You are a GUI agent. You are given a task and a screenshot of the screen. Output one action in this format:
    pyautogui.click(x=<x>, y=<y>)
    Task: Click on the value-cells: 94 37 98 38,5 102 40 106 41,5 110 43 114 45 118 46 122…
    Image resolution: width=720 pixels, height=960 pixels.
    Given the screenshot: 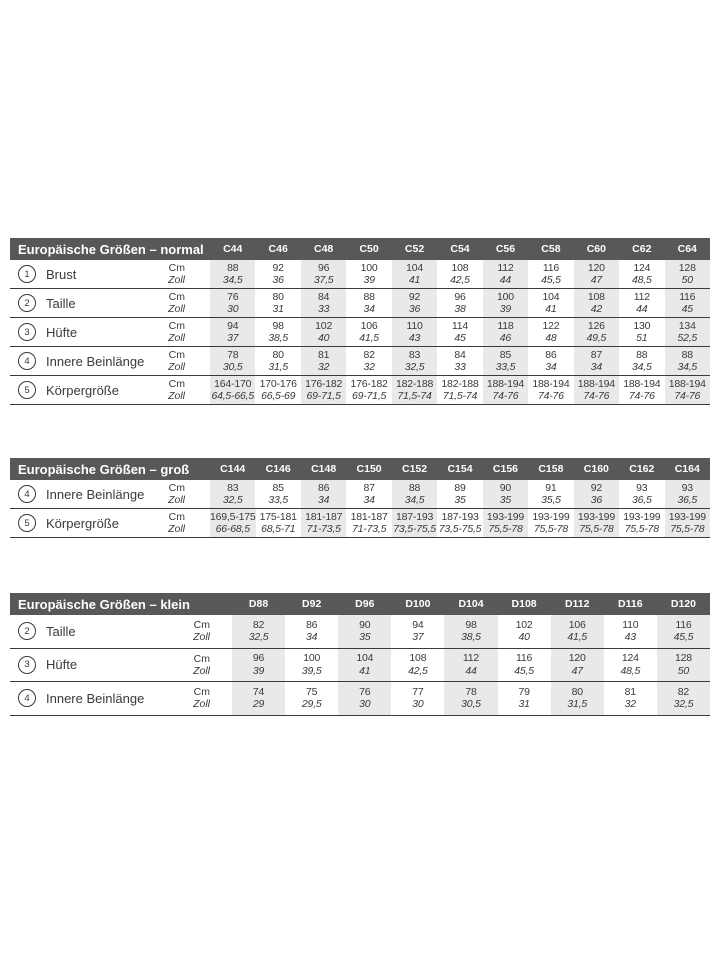 What is the action you would take?
    pyautogui.click(x=460, y=332)
    